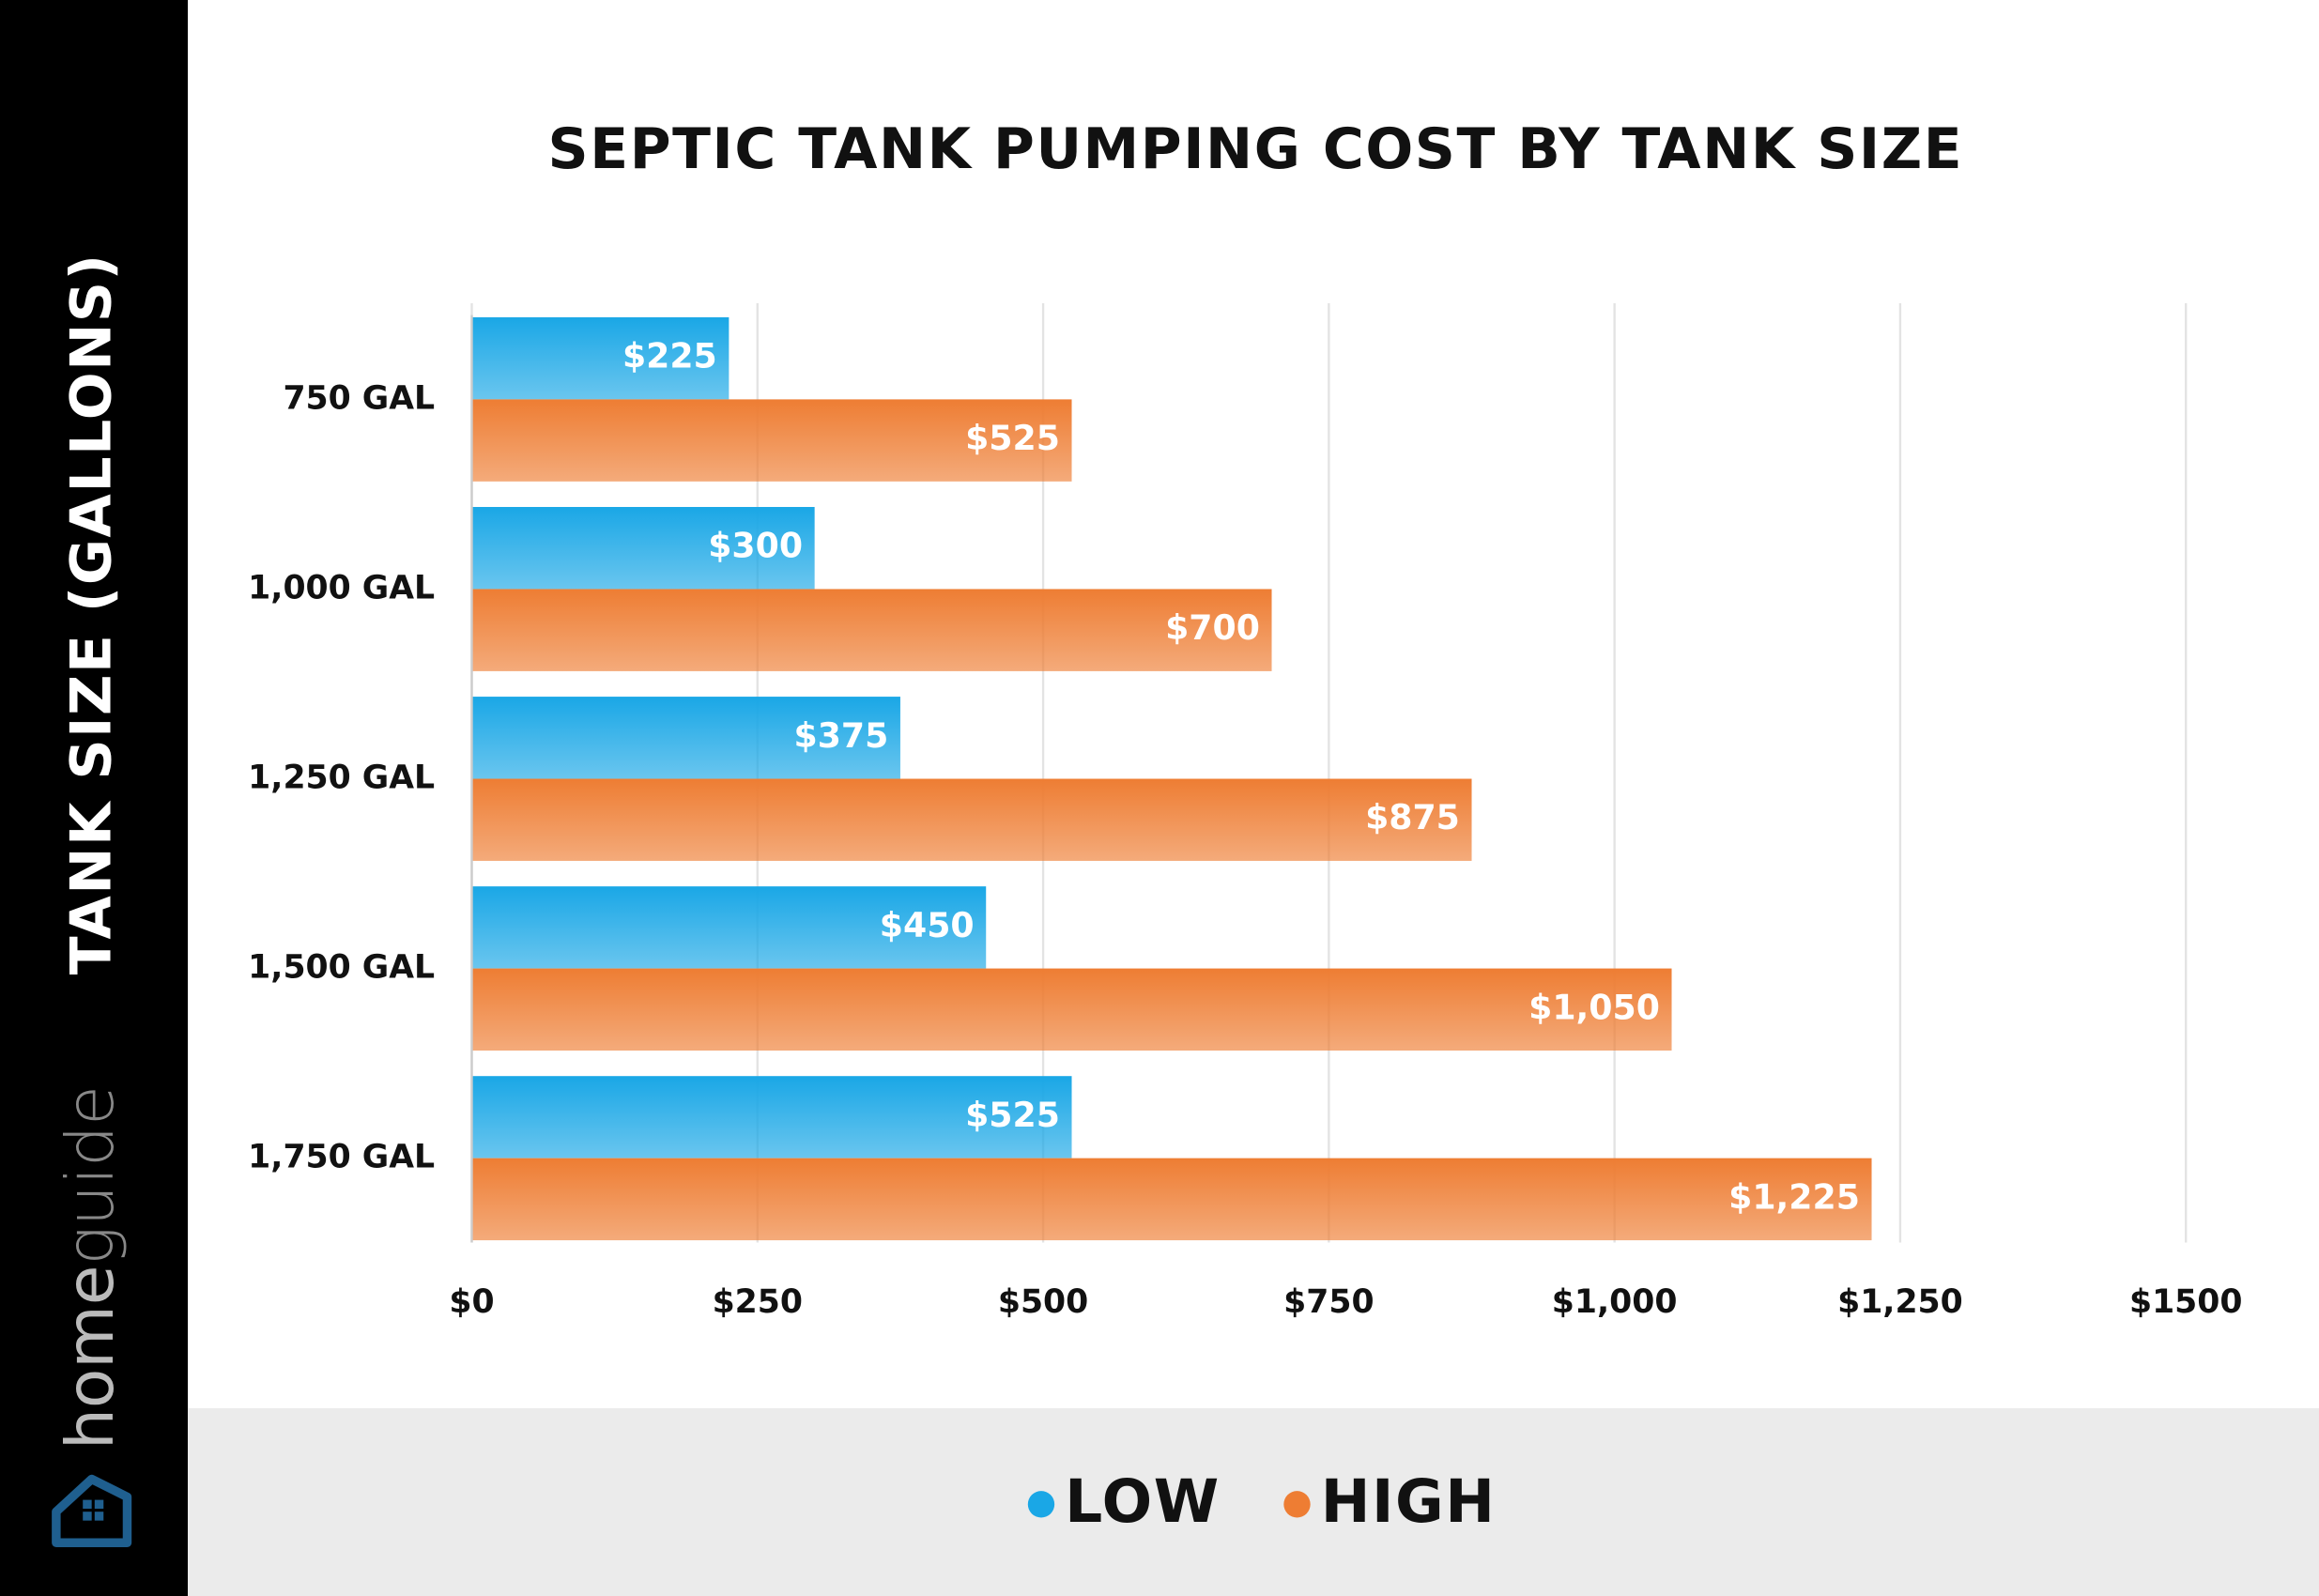 Image resolution: width=2319 pixels, height=1596 pixels. What do you see at coordinates (1794, 1196) in the screenshot?
I see `value-label: $1,225` at bounding box center [1794, 1196].